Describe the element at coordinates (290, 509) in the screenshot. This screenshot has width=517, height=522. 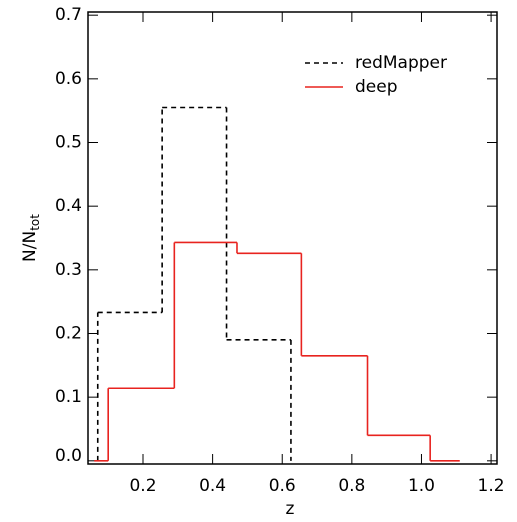
I see `x-axis-label: z` at that location.